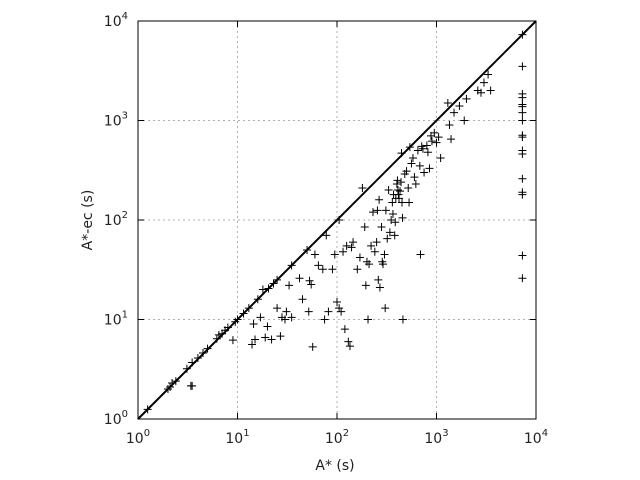 The image size is (640, 480). Describe the element at coordinates (125, 215) in the screenshot. I see `y-tick-exponent: 2` at that location.